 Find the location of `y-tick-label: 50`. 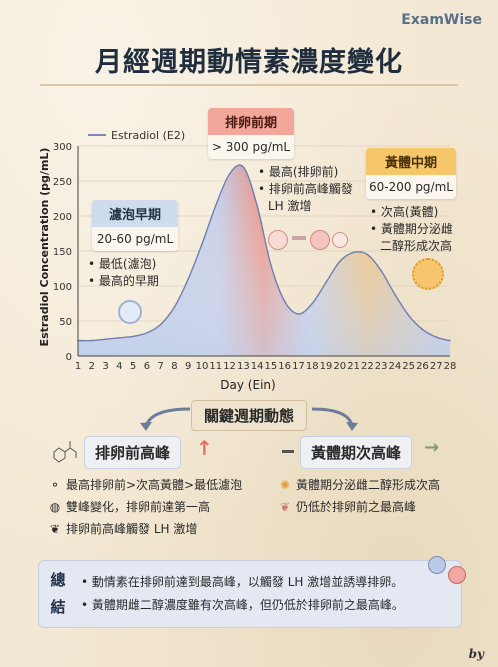

y-tick-label: 50 is located at coordinates (65, 322).